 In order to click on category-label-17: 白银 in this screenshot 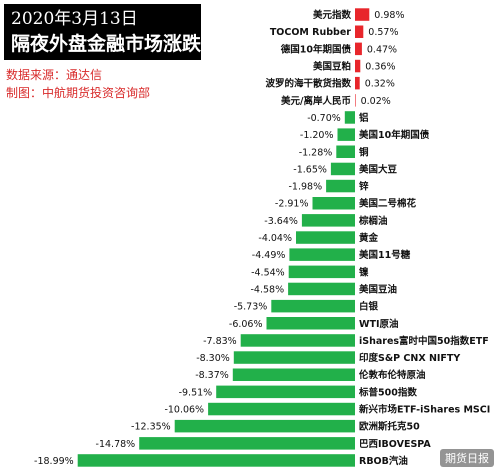, I will do `click(369, 307)`.